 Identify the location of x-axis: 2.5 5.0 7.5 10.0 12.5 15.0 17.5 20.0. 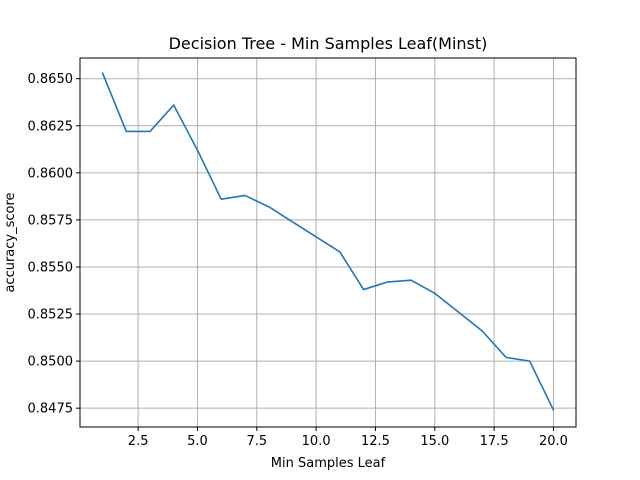
(348, 438).